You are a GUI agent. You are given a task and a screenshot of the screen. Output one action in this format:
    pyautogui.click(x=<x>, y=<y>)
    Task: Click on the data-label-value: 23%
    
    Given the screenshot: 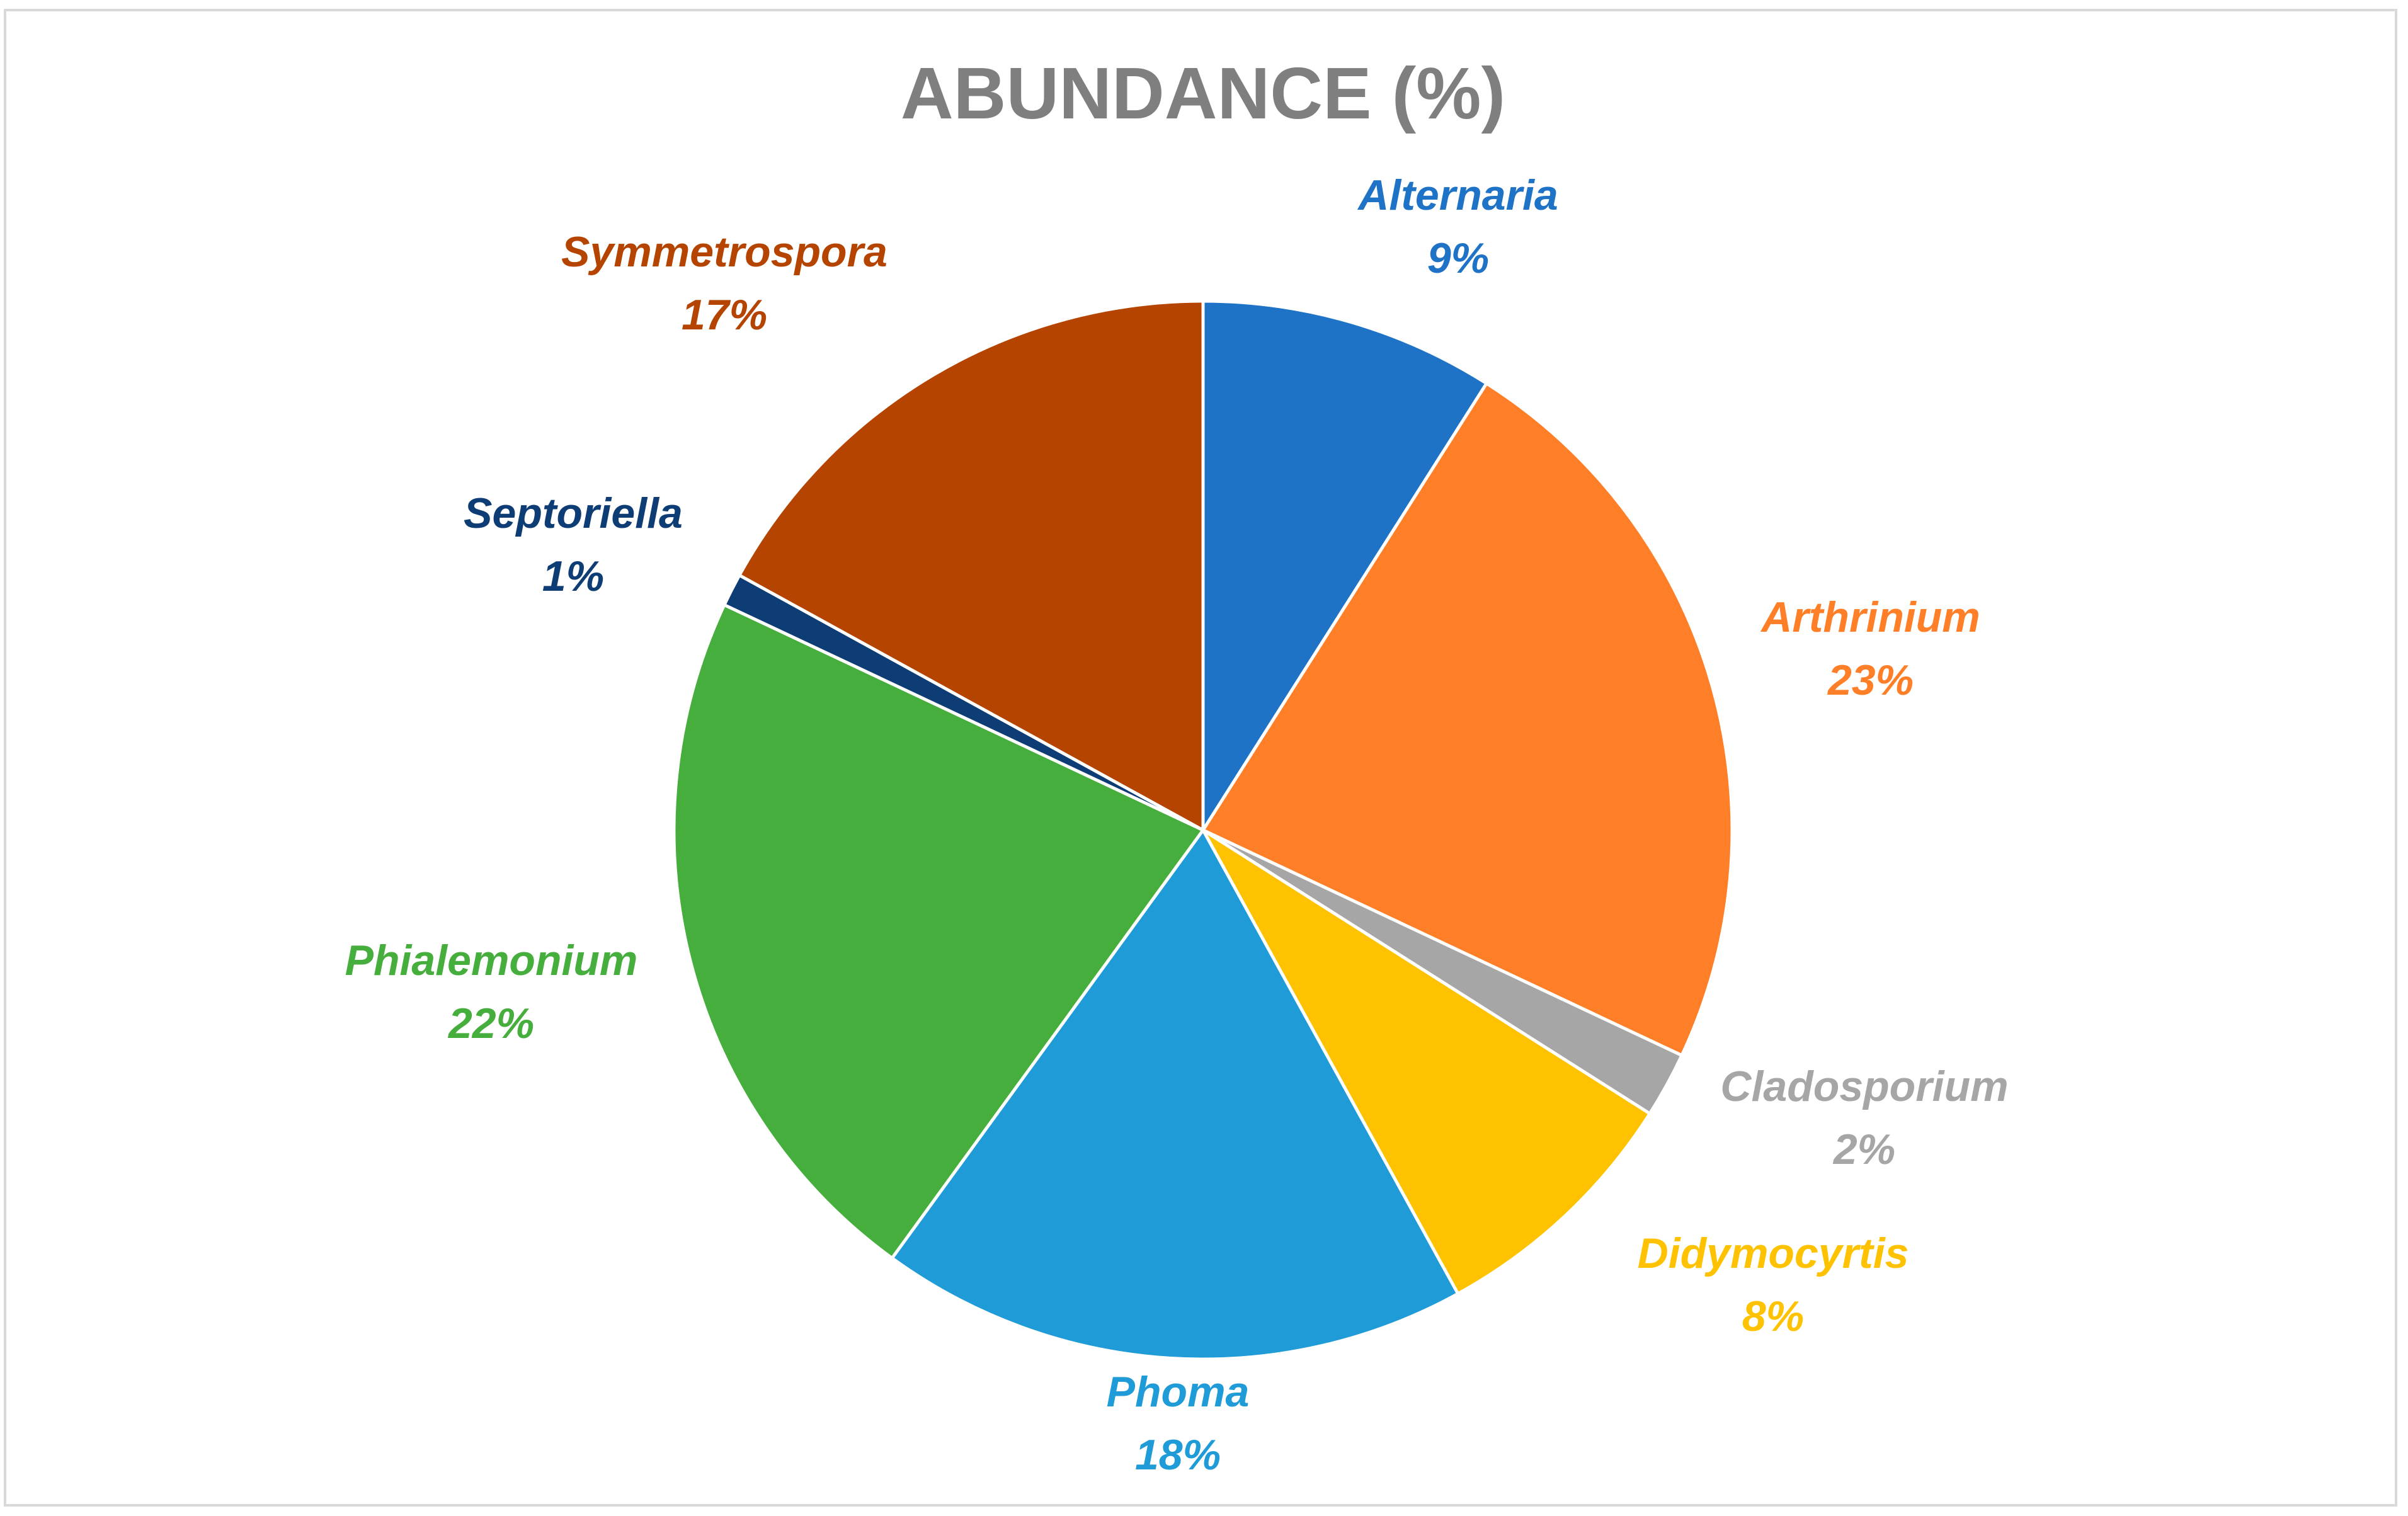 What is the action you would take?
    pyautogui.click(x=1870, y=680)
    